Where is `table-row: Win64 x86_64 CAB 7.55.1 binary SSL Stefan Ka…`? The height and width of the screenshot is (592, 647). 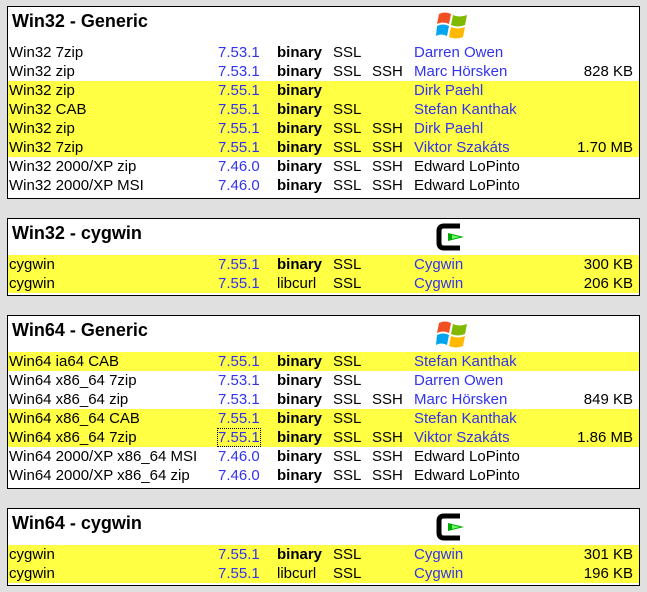 table-row: Win64 x86_64 CAB 7.55.1 binary SSL Stefan Ka… is located at coordinates (323, 418).